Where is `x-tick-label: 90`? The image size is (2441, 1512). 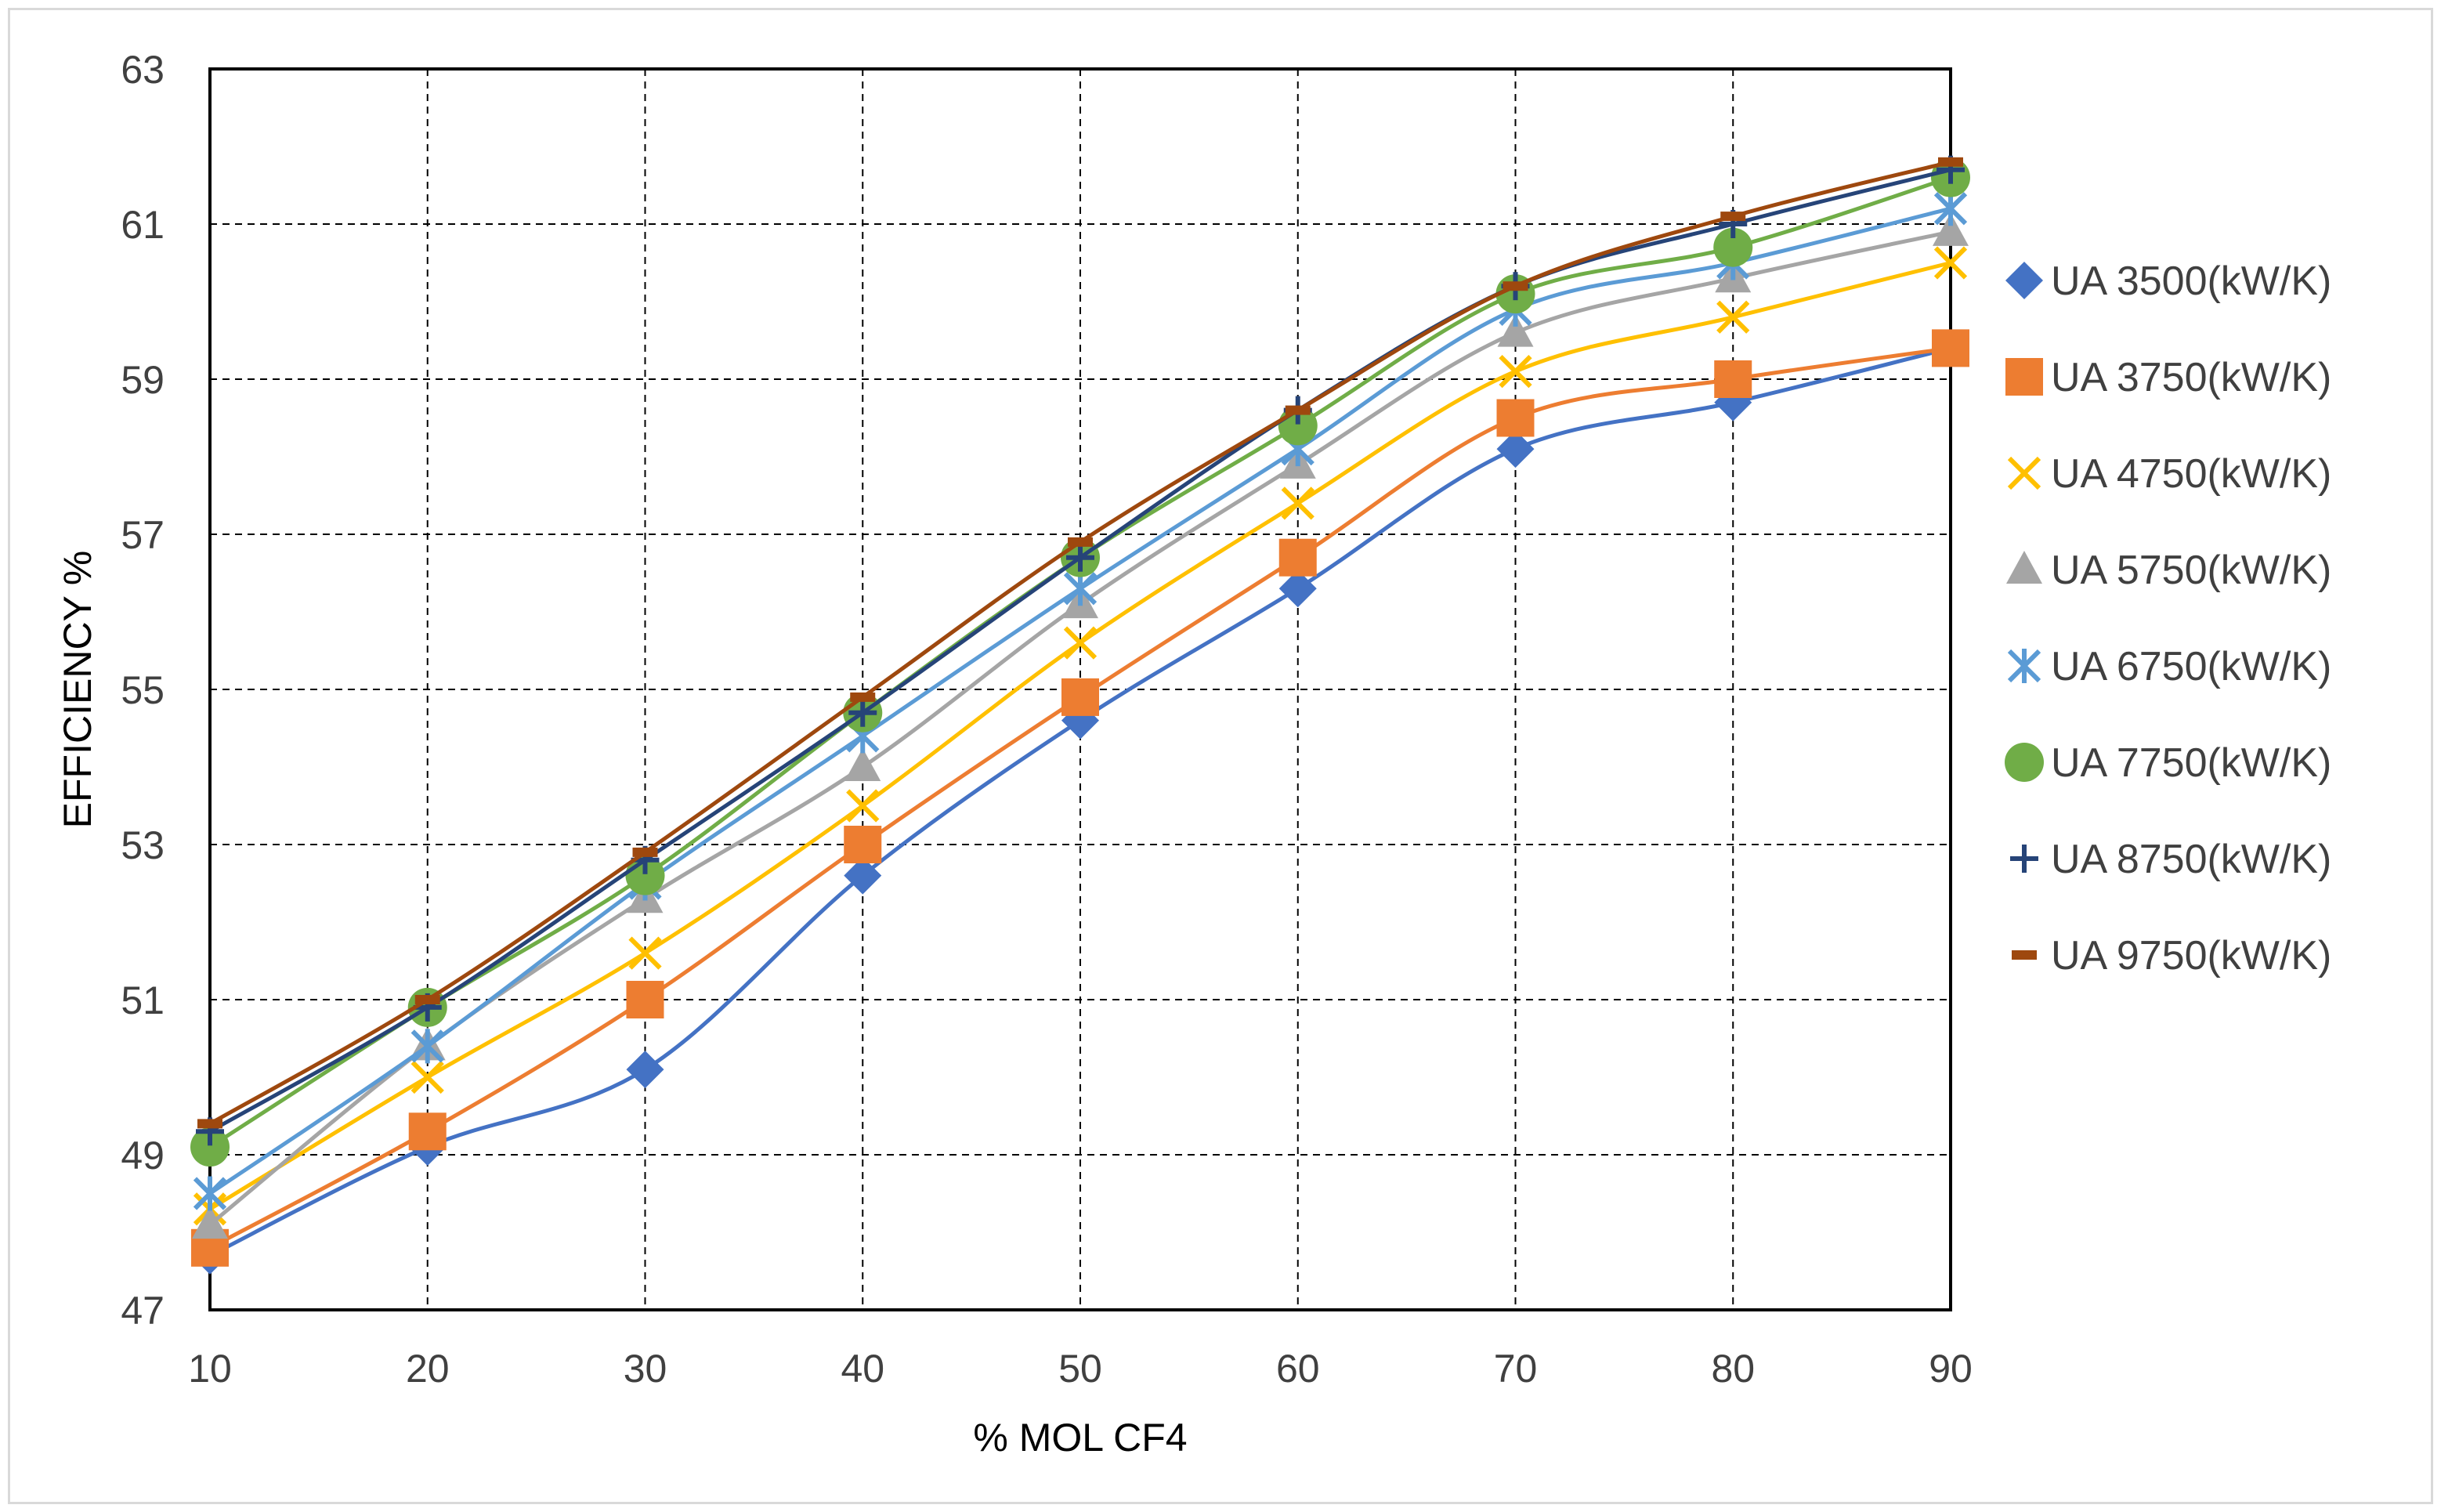
x-tick-label: 90 is located at coordinates (1951, 1369).